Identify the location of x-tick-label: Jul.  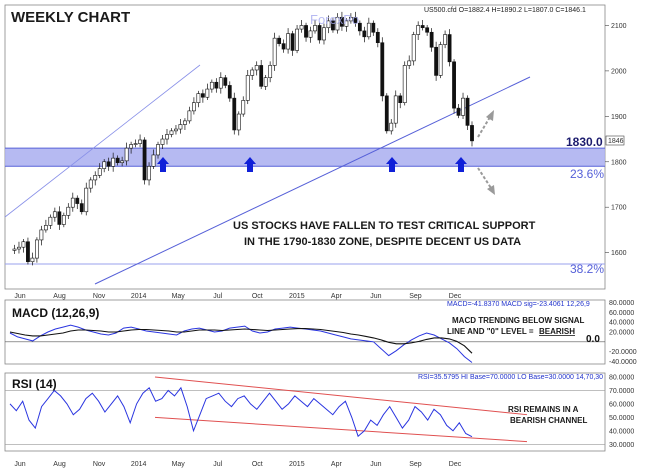
(217, 296).